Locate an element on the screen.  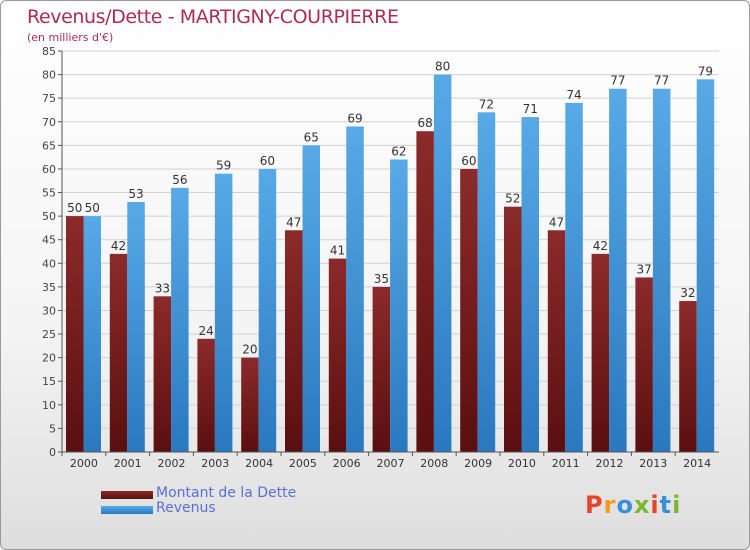
x-tick-label: 2004 is located at coordinates (259, 463).